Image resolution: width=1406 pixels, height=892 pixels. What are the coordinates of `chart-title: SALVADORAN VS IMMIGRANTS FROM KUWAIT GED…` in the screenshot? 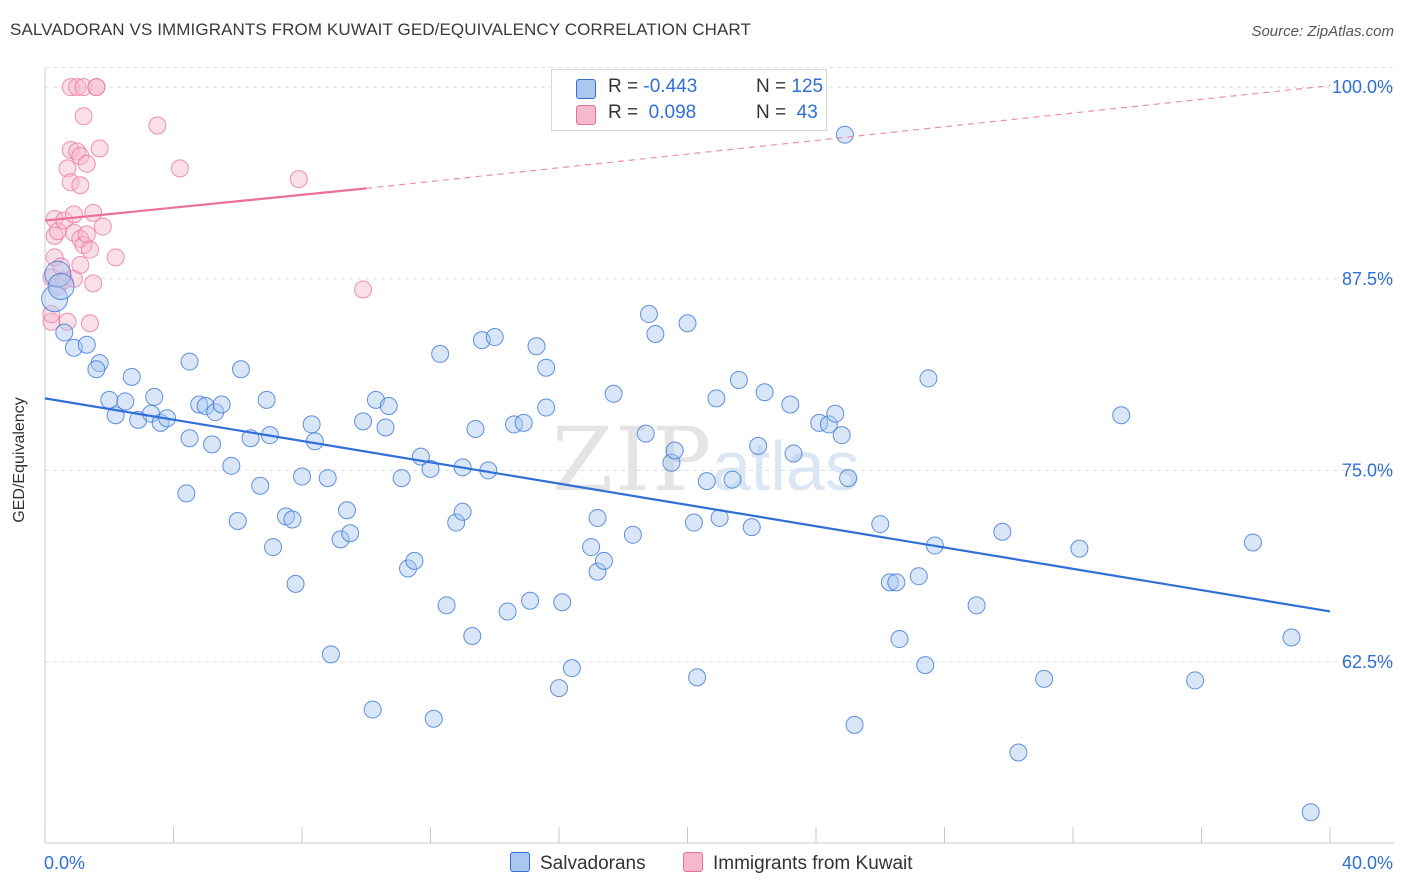 It's located at (380, 29).